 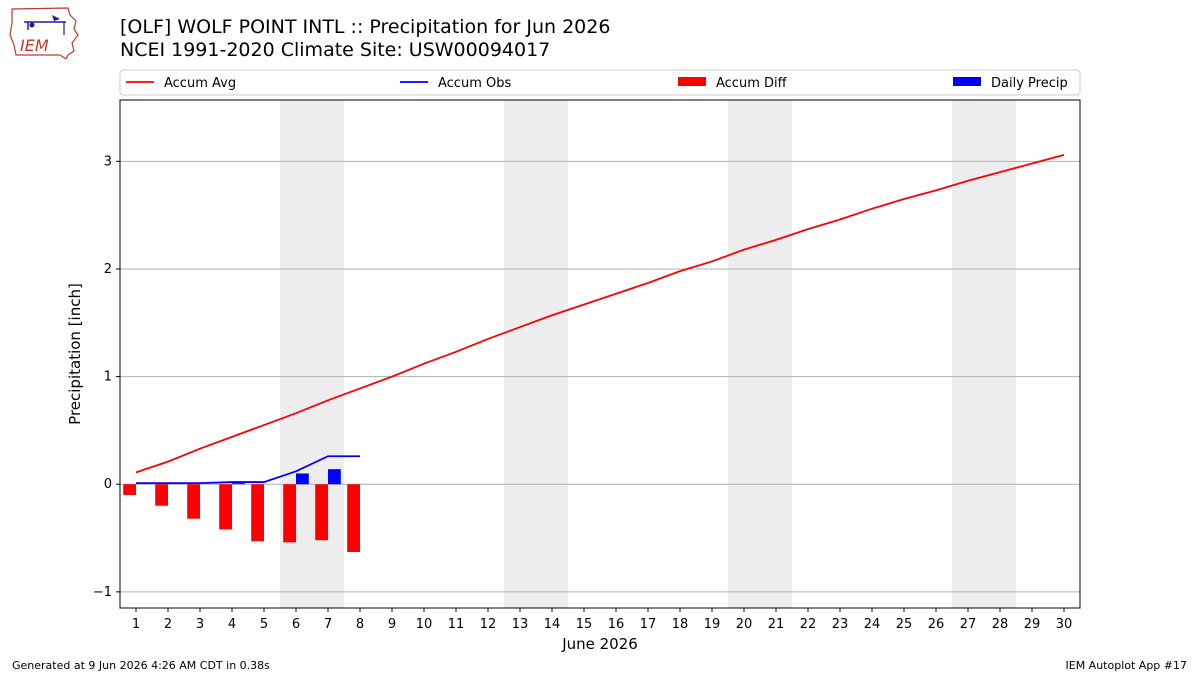 I want to click on x-tick-label: 29, so click(x=1032, y=624).